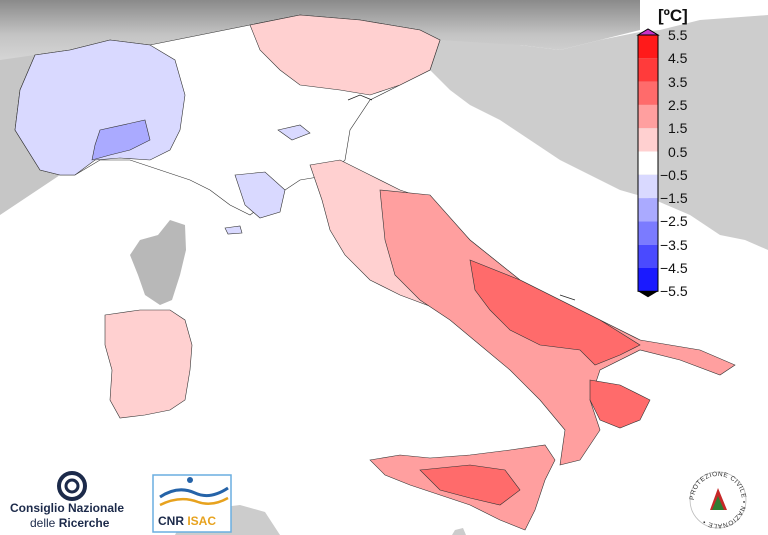 Image resolution: width=768 pixels, height=535 pixels. I want to click on malta-land, so click(459, 531).